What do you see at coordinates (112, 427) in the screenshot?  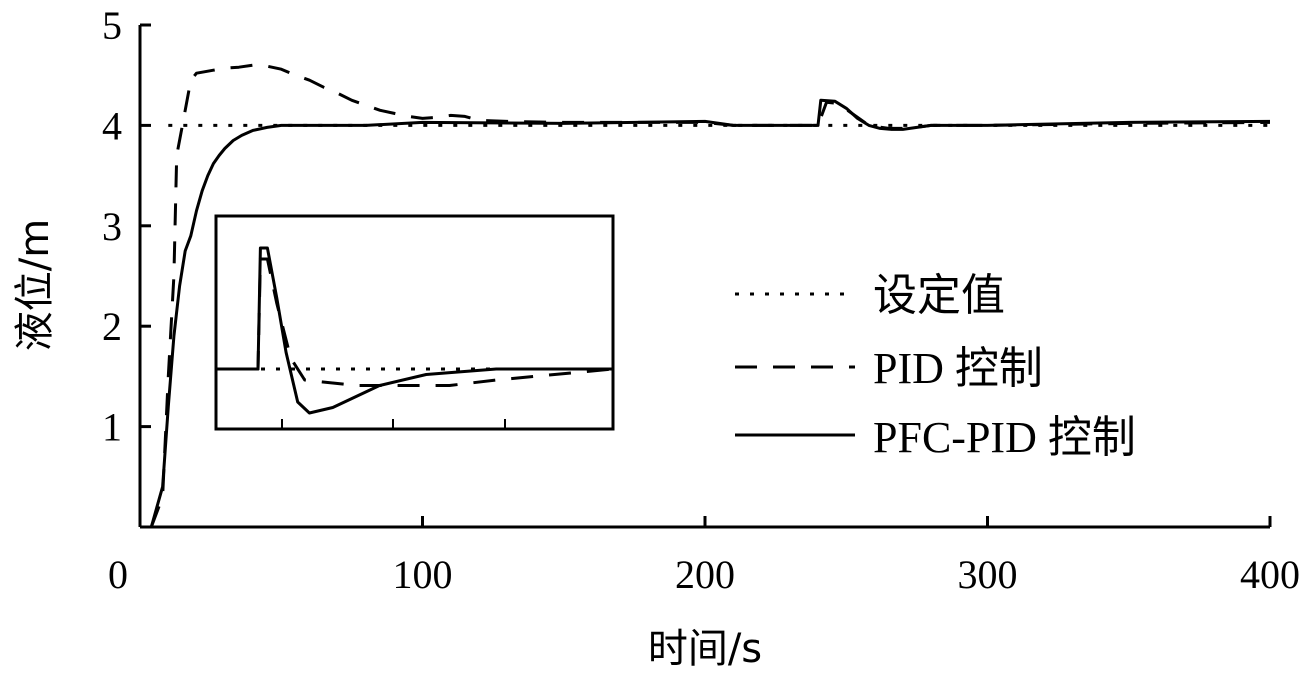 I see `y-tick-label: 1` at bounding box center [112, 427].